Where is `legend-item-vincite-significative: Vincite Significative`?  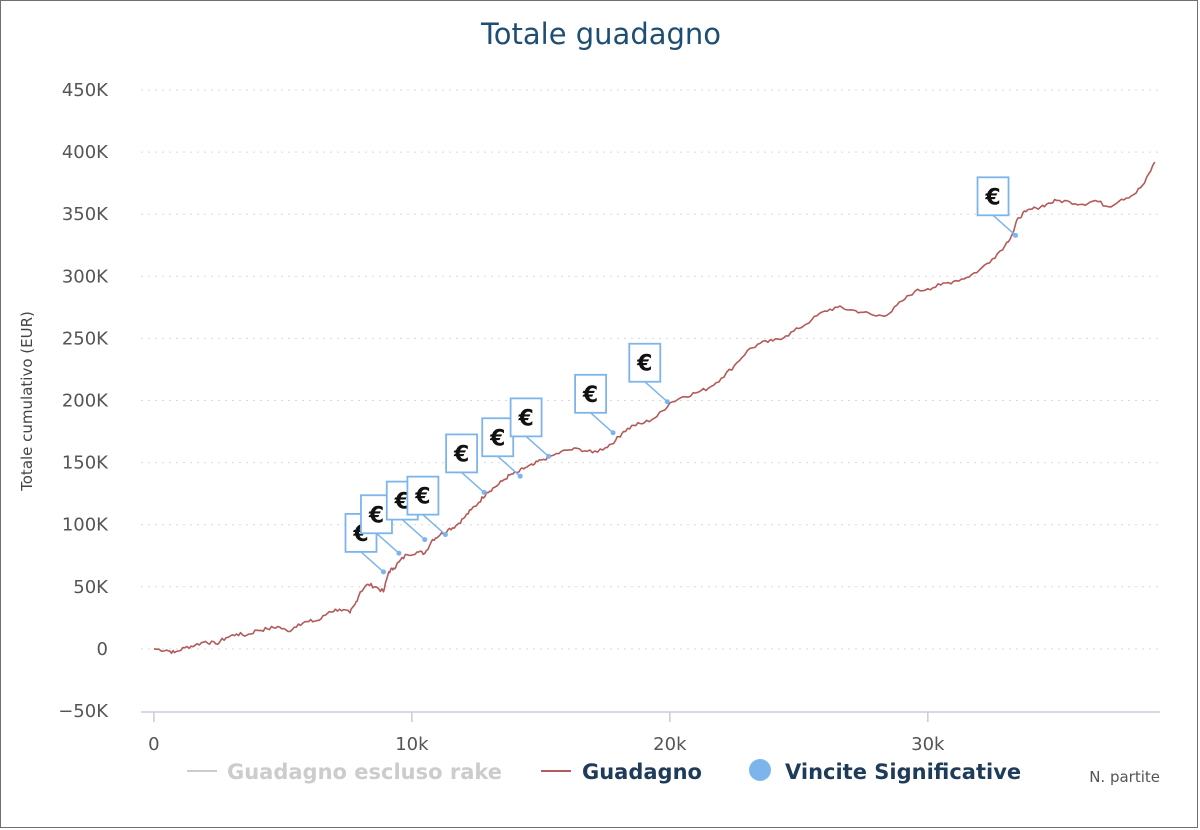
legend-item-vincite-significative: Vincite Significative is located at coordinates (885, 771).